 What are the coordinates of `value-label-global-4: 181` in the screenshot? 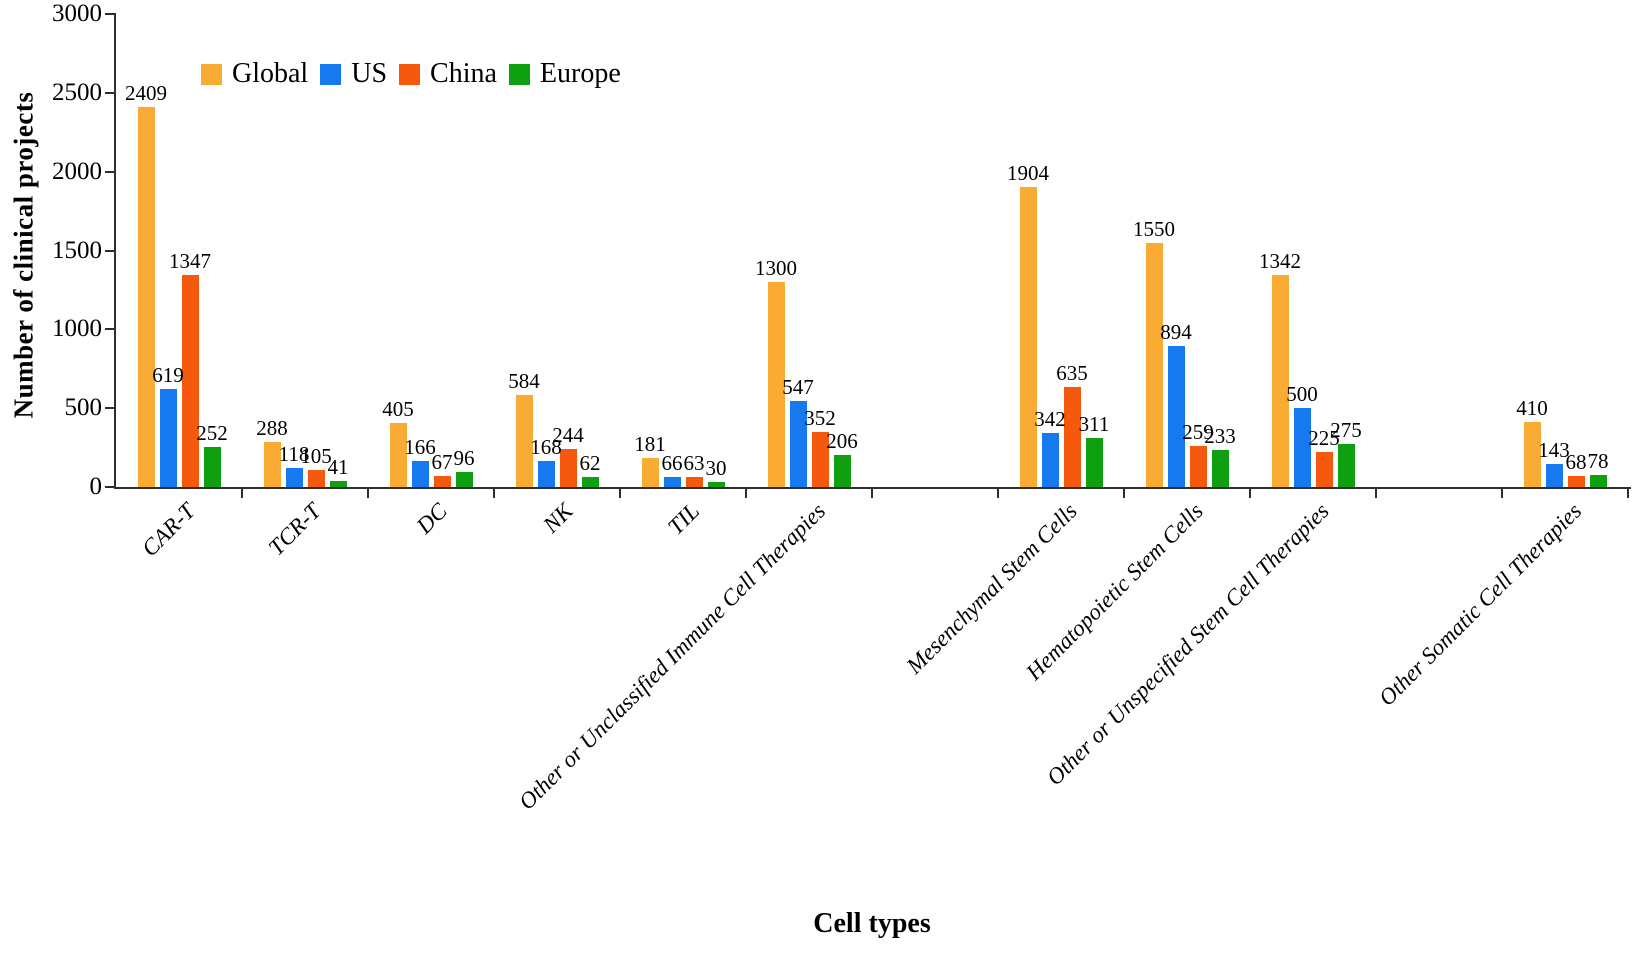 It's located at (650, 444).